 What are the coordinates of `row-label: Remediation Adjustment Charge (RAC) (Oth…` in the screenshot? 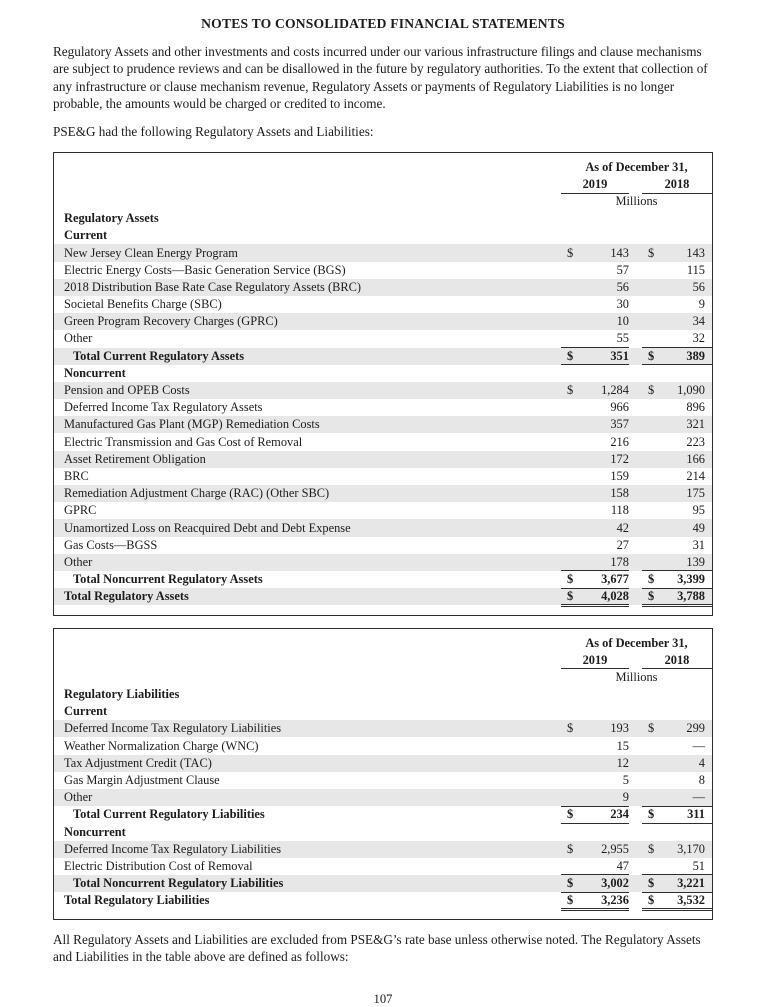 It's located at (197, 493).